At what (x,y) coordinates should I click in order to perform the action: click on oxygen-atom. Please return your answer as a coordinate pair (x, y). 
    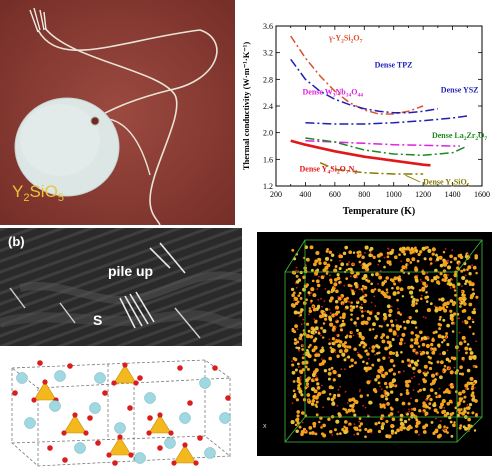
    Looking at the image, I should click on (98, 443).